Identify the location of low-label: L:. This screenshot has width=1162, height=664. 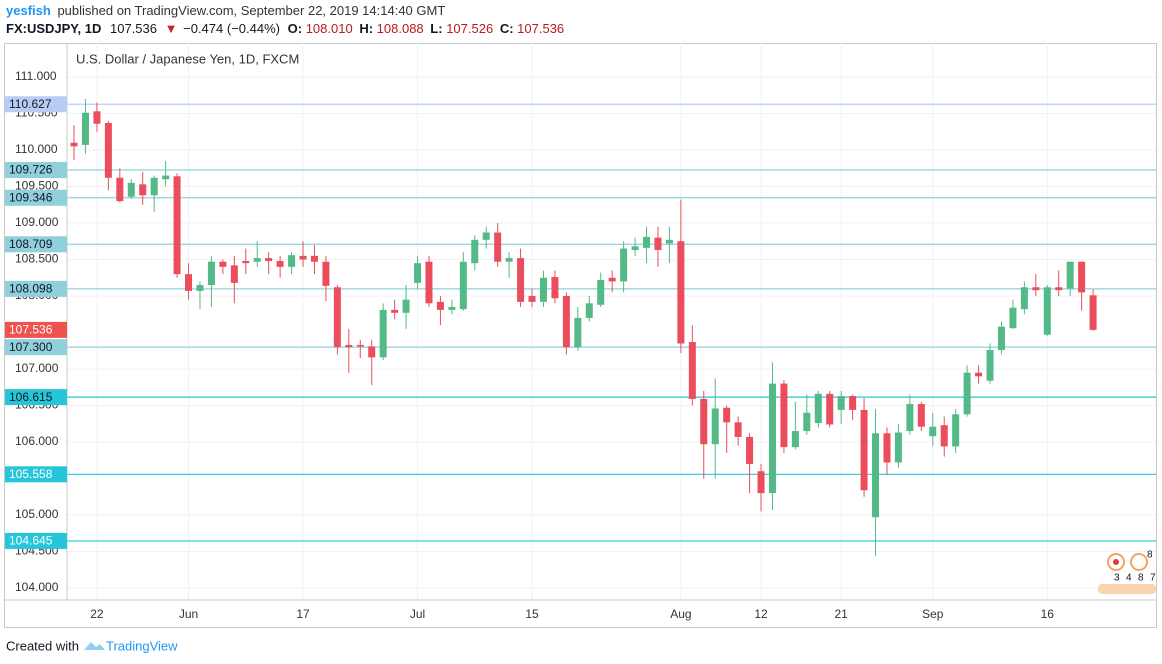
(436, 28).